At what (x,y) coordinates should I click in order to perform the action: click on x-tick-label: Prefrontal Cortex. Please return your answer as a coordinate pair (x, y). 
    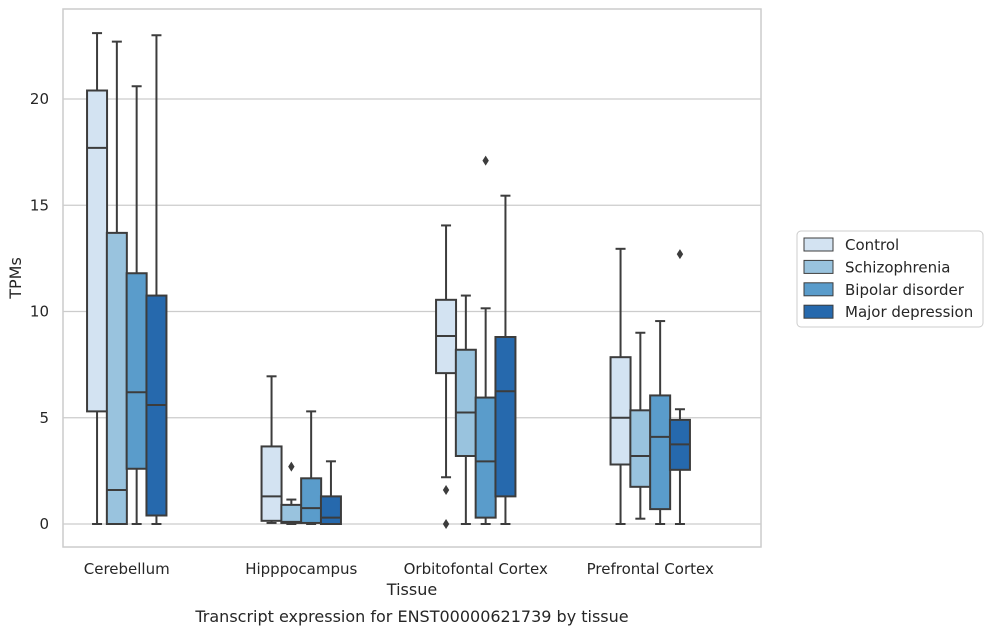
    Looking at the image, I should click on (650, 569).